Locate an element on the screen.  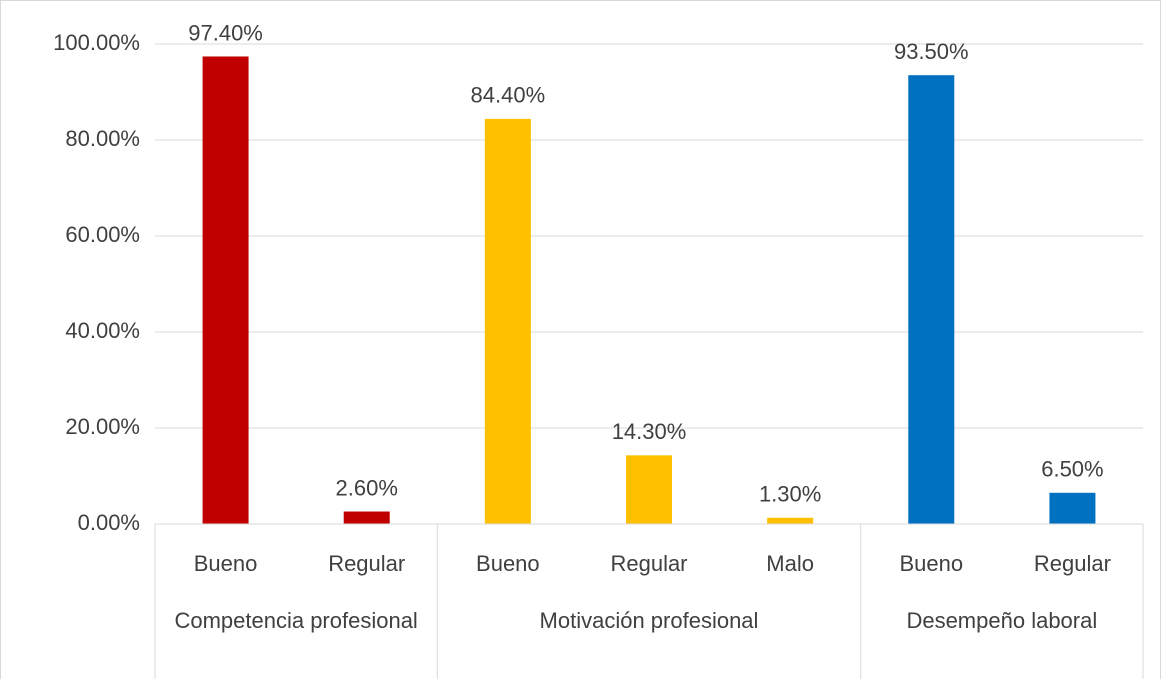
y-tick-label: 40.00% is located at coordinates (102, 330).